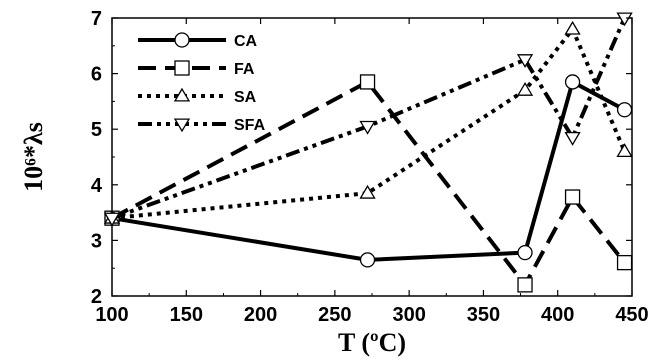  What do you see at coordinates (250, 125) in the screenshot?
I see `legend-label: SFA` at bounding box center [250, 125].